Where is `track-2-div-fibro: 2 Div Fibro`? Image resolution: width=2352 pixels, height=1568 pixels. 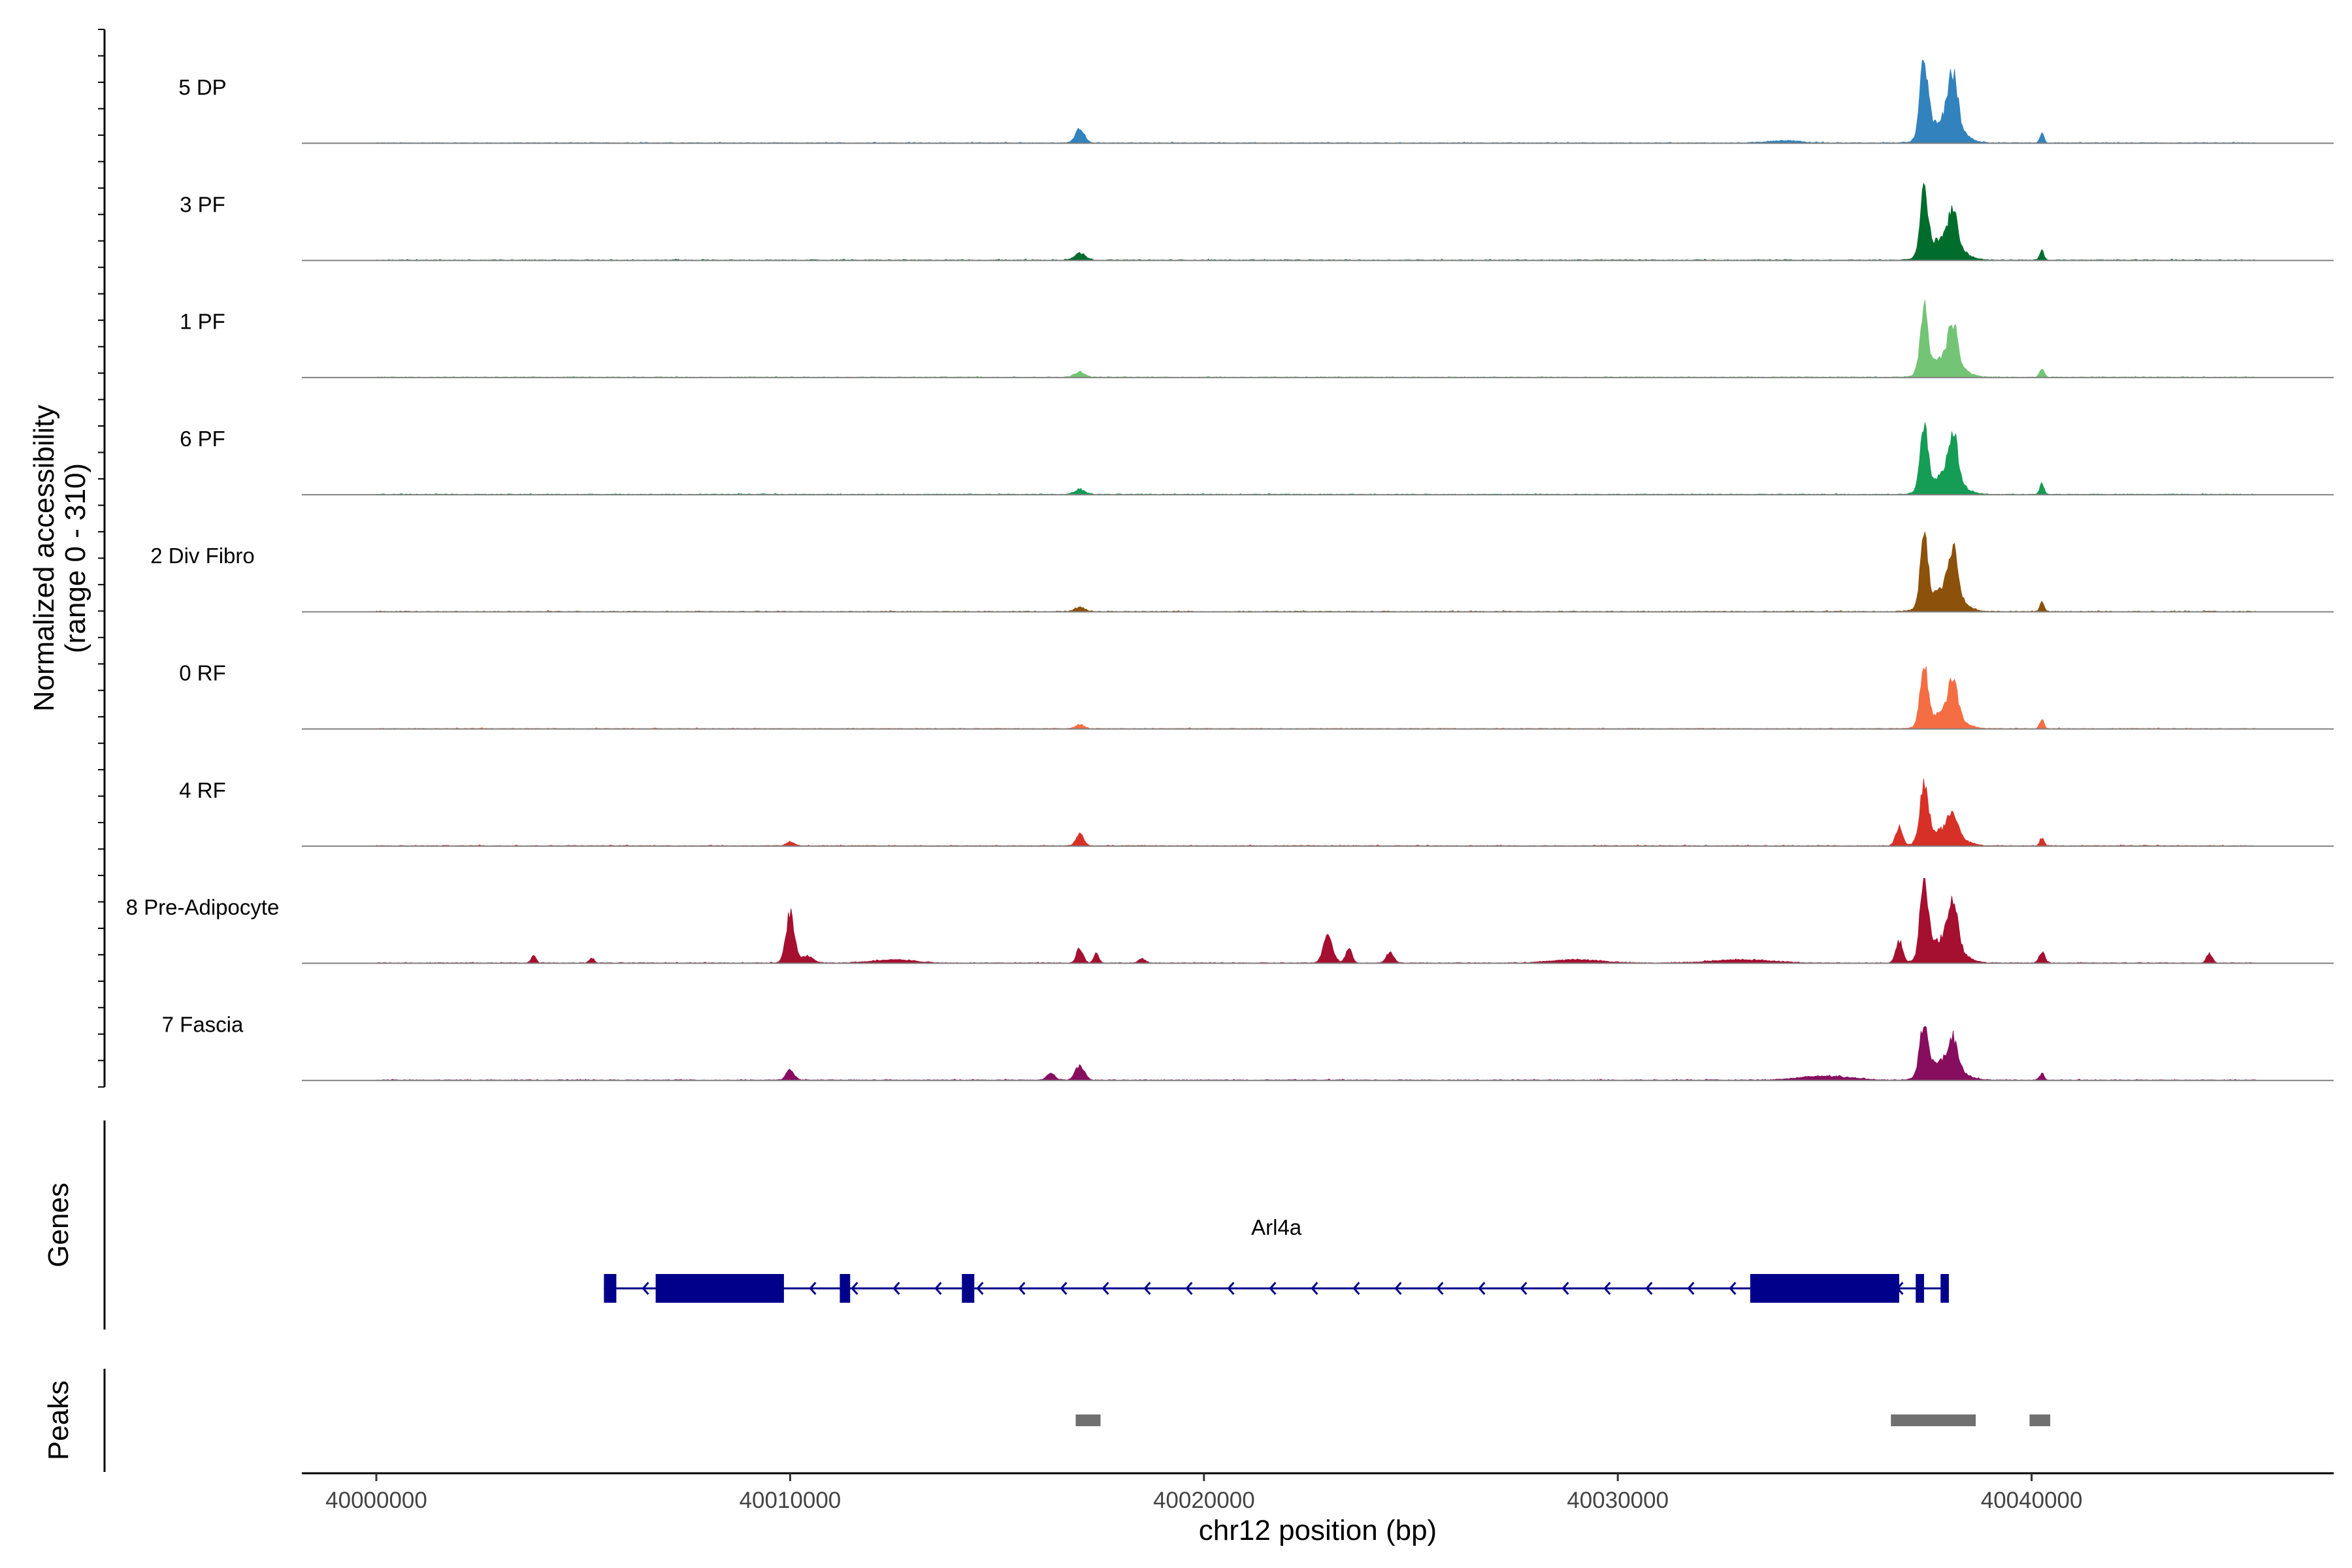
track-2-div-fibro: 2 Div Fibro is located at coordinates (1242, 572).